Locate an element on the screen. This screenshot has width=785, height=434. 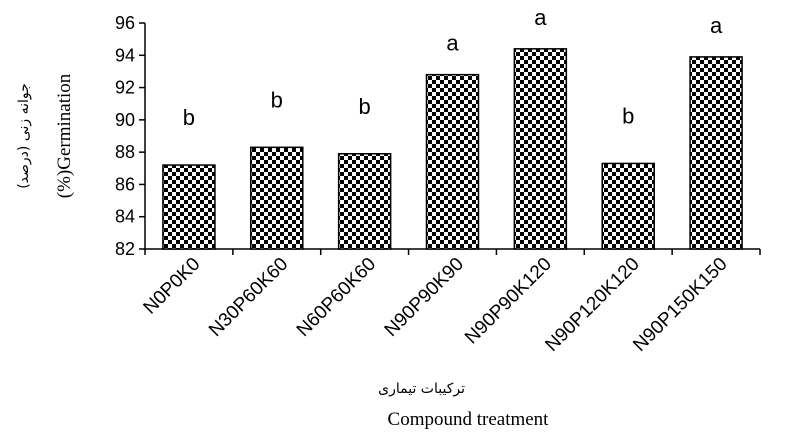
y-tick-label: 92 is located at coordinates (125, 88).